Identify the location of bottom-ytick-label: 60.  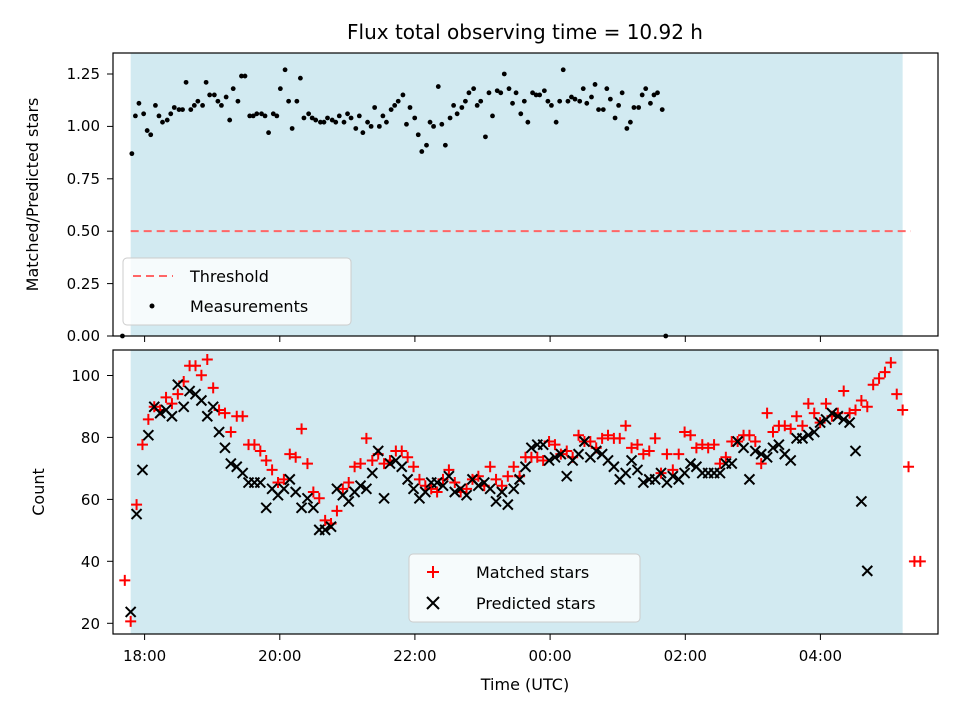
(90, 500).